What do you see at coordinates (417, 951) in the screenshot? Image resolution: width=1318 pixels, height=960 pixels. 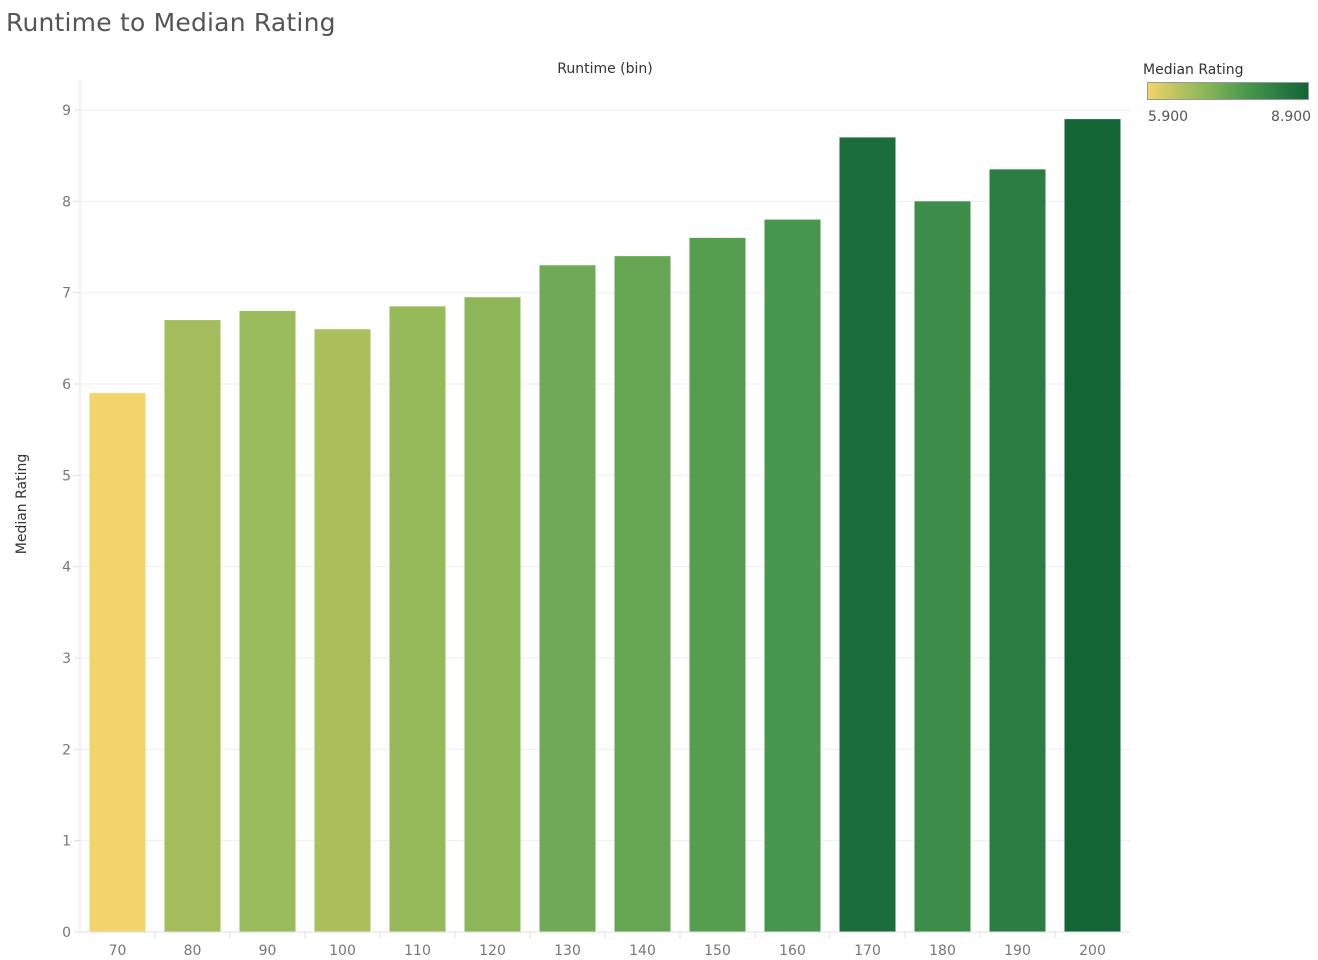 I see `x-tick-label: 110` at bounding box center [417, 951].